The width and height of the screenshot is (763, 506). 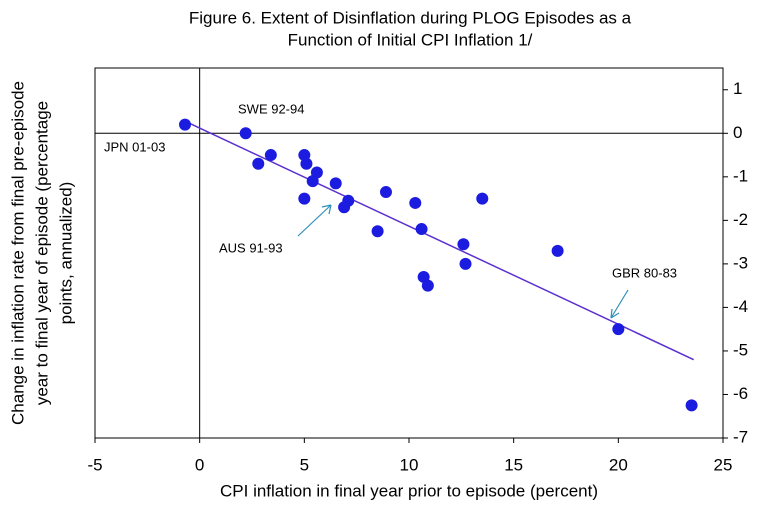 What do you see at coordinates (134, 146) in the screenshot?
I see `annotation: JPN 01-03` at bounding box center [134, 146].